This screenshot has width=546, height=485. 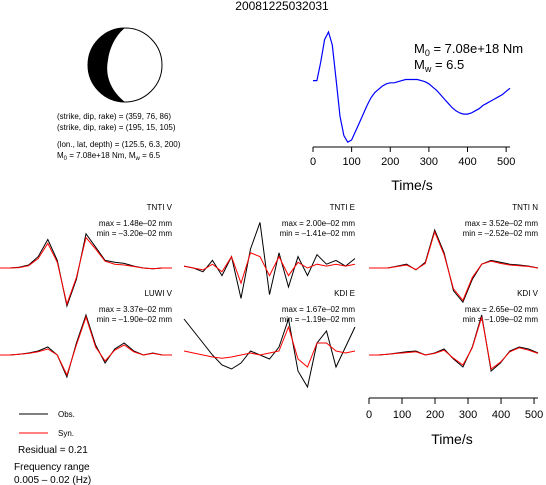 What do you see at coordinates (390, 162) in the screenshot?
I see `stf-tick-label: 200` at bounding box center [390, 162].